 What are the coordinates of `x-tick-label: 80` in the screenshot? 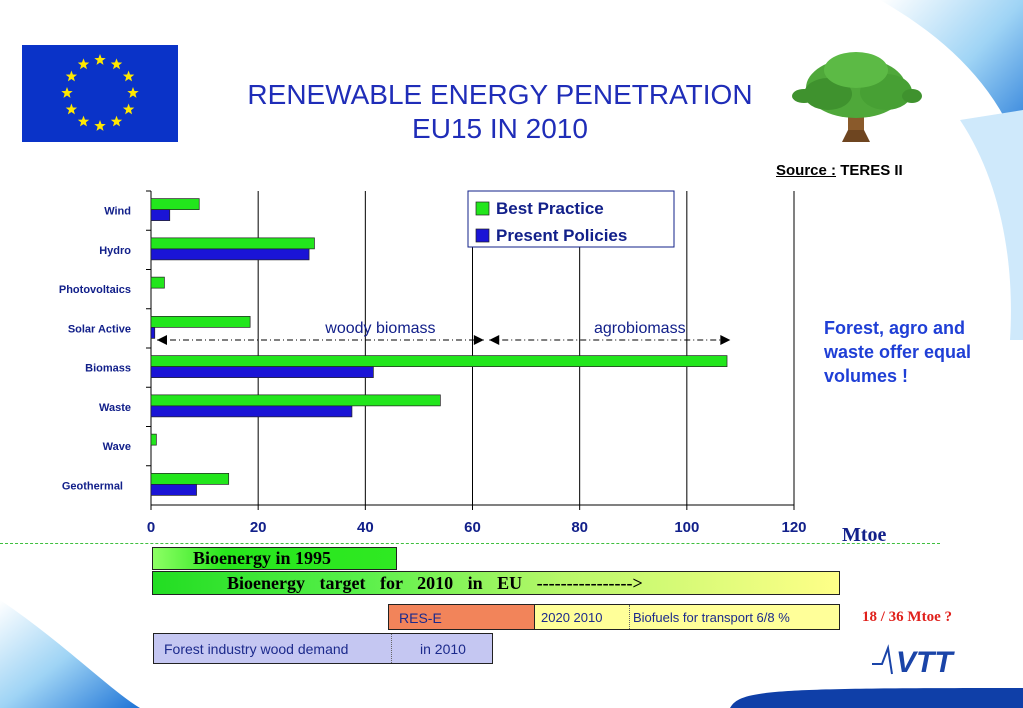 It's located at (579, 527).